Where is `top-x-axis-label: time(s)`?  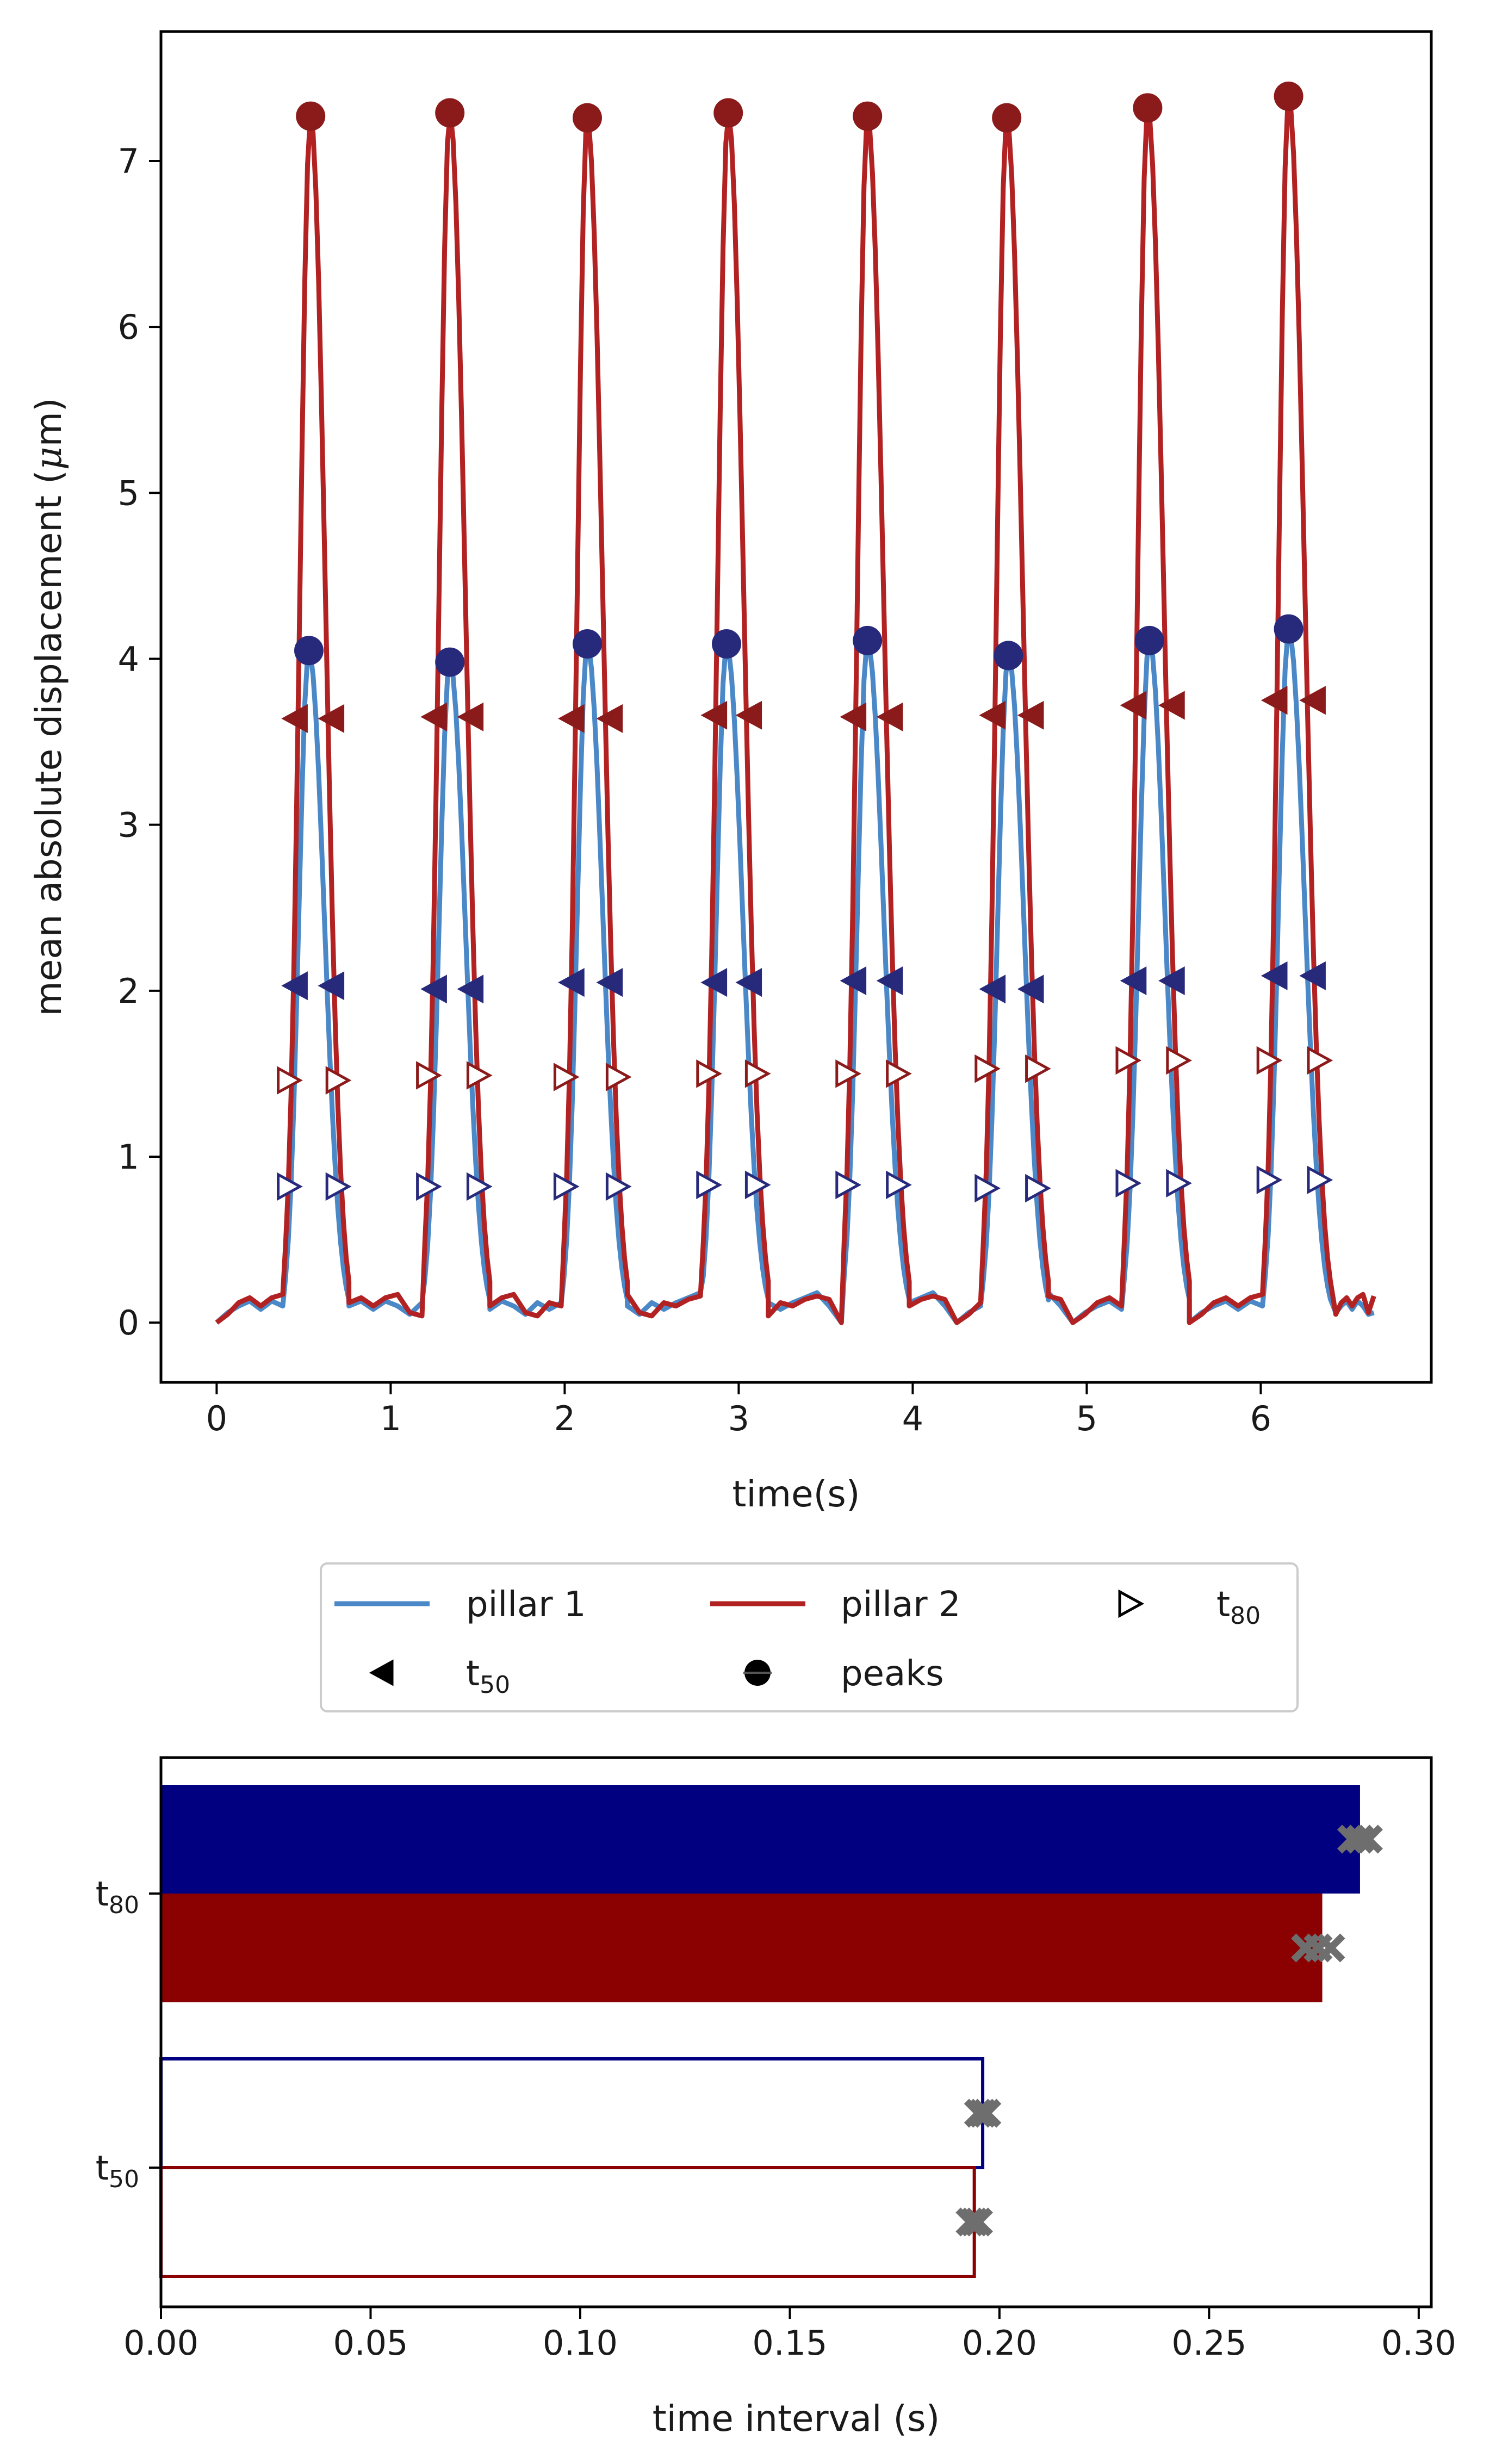 top-x-axis-label: time(s) is located at coordinates (796, 1494).